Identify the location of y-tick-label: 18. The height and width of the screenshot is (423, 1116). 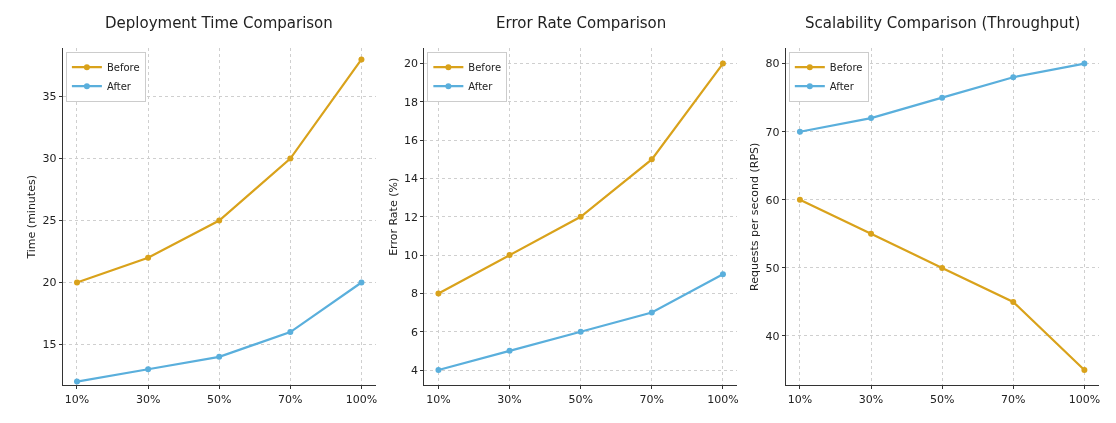
(411, 102).